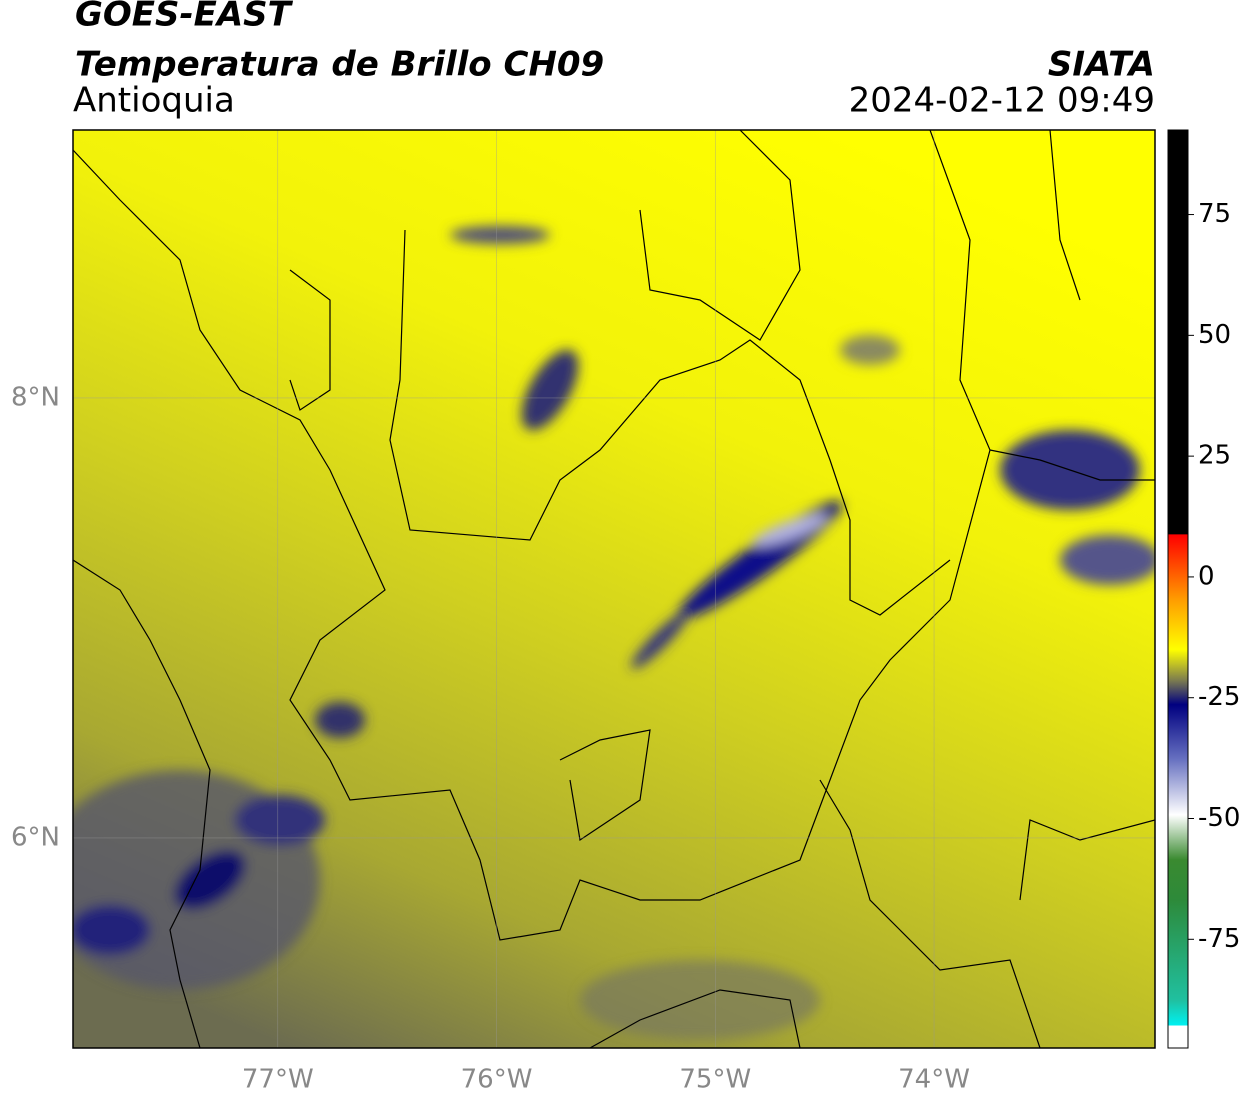  What do you see at coordinates (1219, 939) in the screenshot?
I see `colorbar-tick-label: -75` at bounding box center [1219, 939].